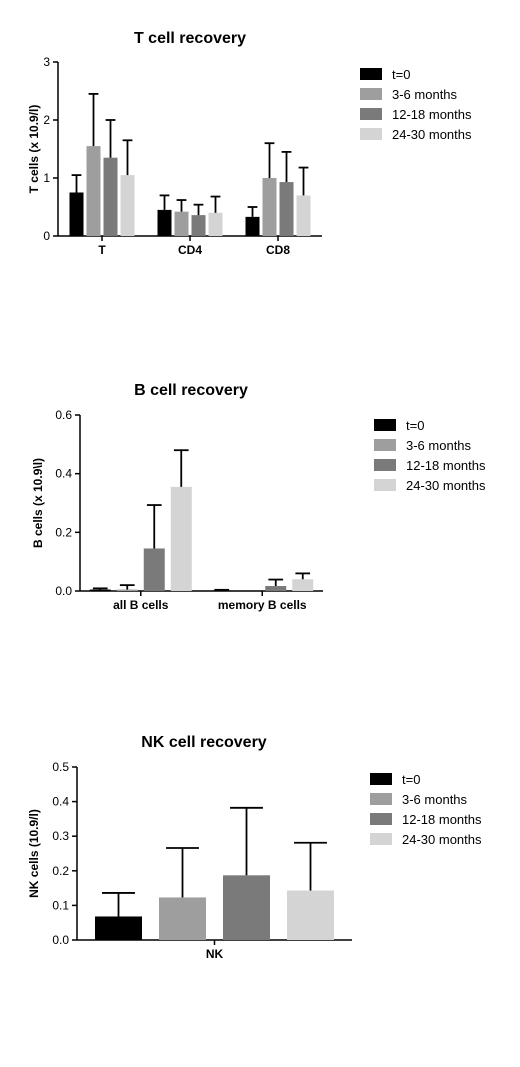 Image resolution: width=520 pixels, height=1067 pixels. Describe the element at coordinates (63, 591) in the screenshot. I see `b-cell-y-tick-label: 0.0` at that location.